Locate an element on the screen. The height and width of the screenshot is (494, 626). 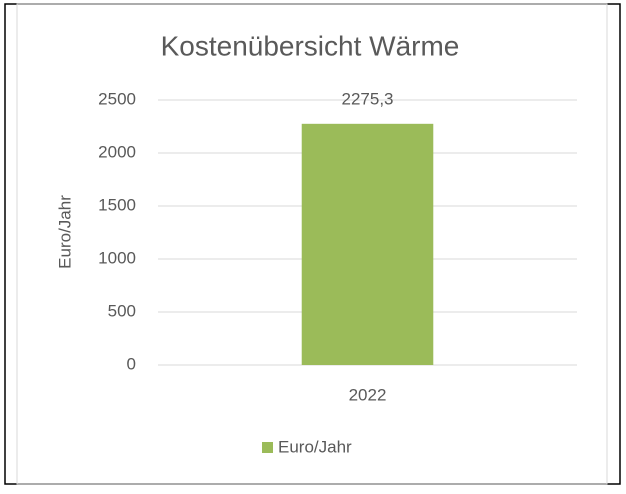
legend-label: Euro/Jahr is located at coordinates (315, 446).